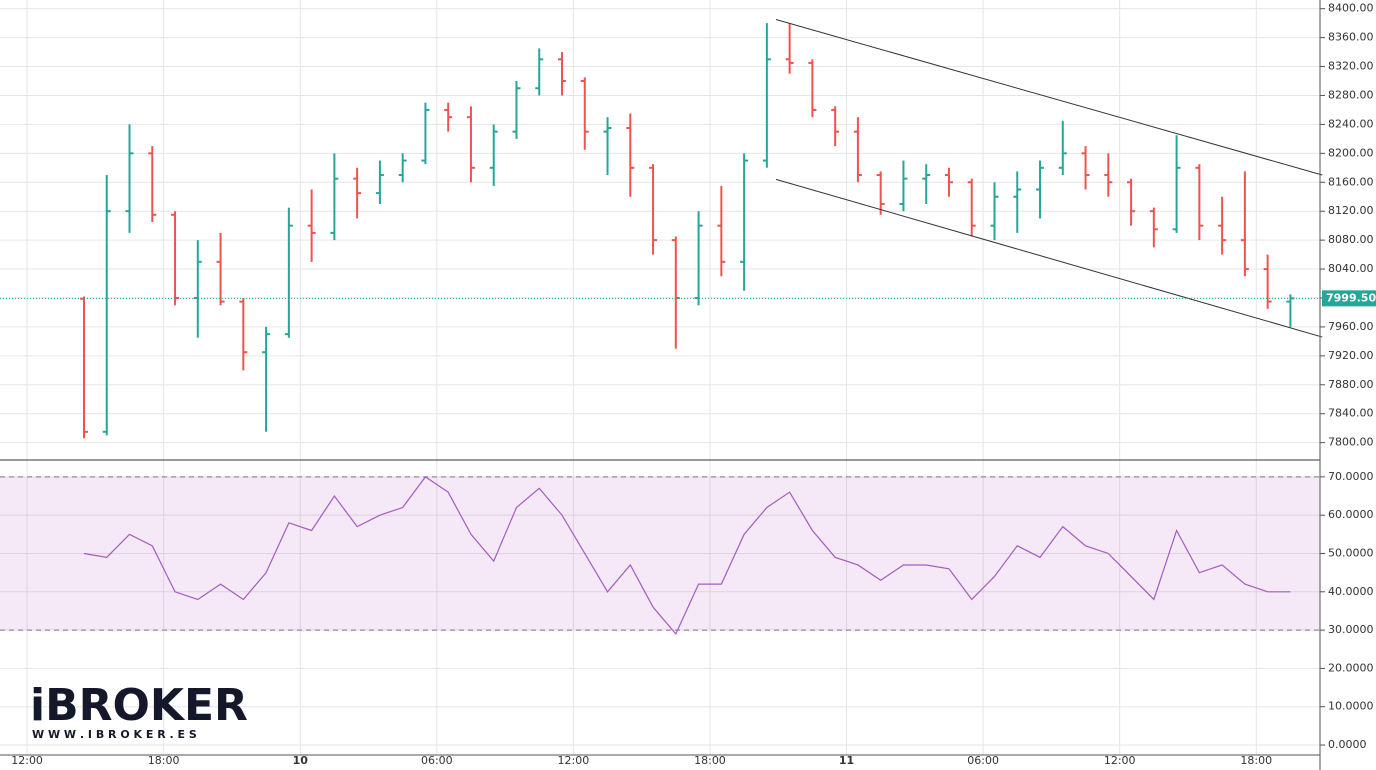  I want to click on y-tick-label: 8080.00, so click(1351, 239).